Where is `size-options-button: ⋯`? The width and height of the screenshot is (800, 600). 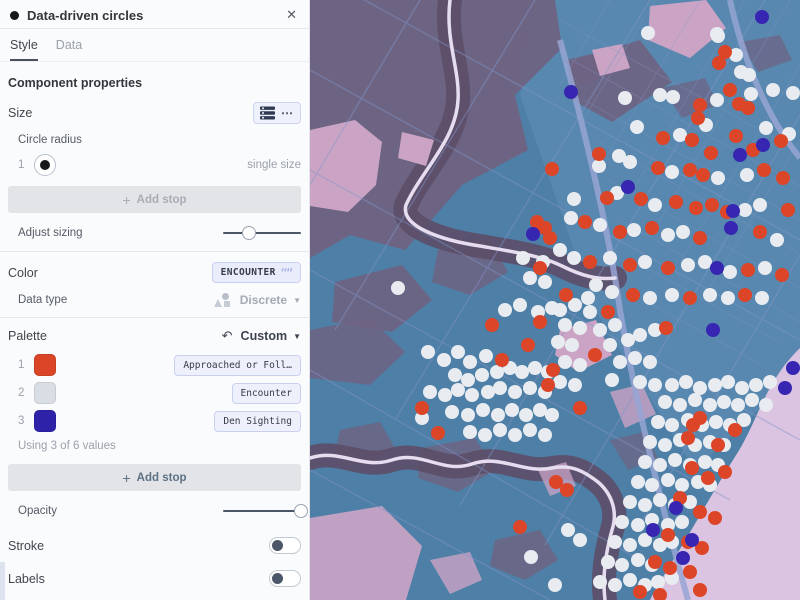 size-options-button: ⋯ is located at coordinates (277, 113).